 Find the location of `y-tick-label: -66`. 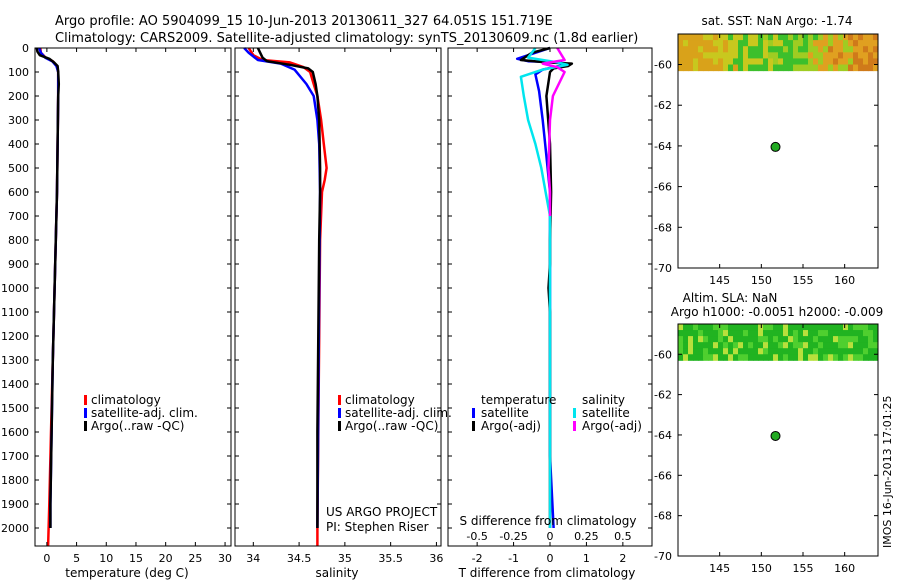

y-tick-label: -66 is located at coordinates (663, 475).